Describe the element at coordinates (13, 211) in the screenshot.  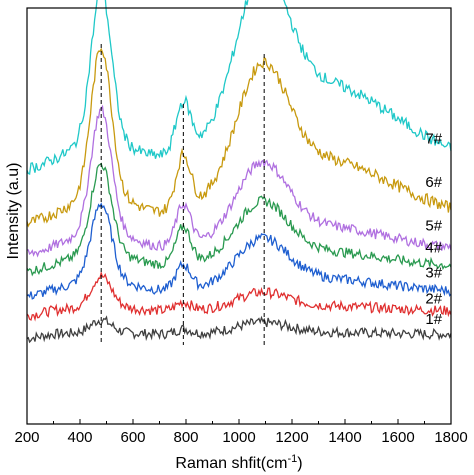
I see `y-axis-title: Intensity (a.u)` at that location.